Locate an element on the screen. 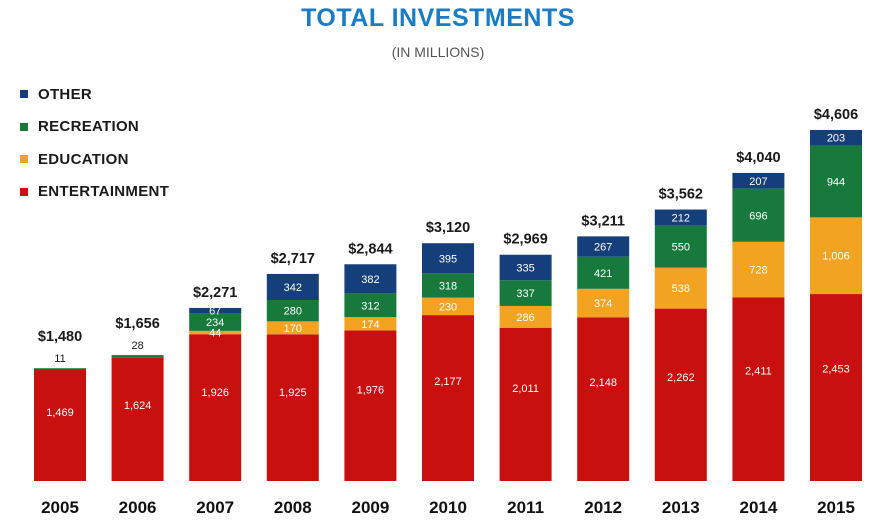 The height and width of the screenshot is (526, 876). x-tick-label-2012: 2012 is located at coordinates (603, 507).